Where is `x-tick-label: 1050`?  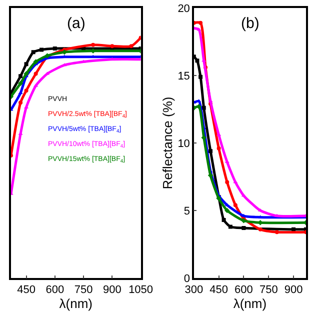
x-tick-label: 1050 is located at coordinates (141, 290).